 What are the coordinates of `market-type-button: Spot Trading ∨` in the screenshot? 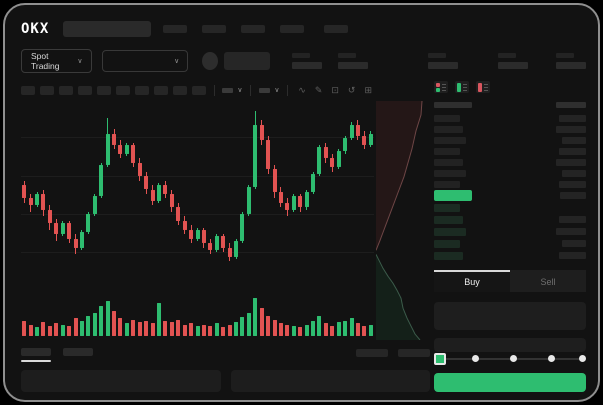 It's located at (57, 61).